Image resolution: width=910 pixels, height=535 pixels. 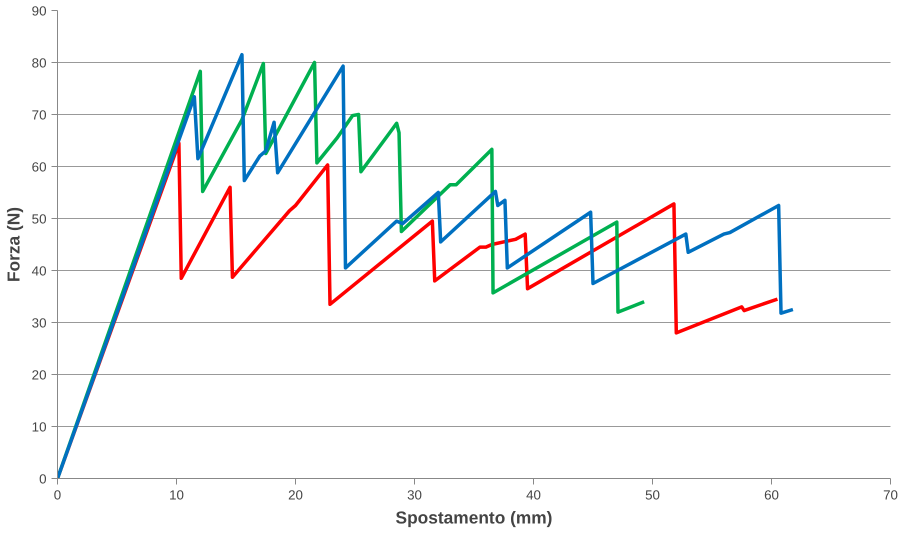 I want to click on x-tick-label: 10, so click(x=176, y=495).